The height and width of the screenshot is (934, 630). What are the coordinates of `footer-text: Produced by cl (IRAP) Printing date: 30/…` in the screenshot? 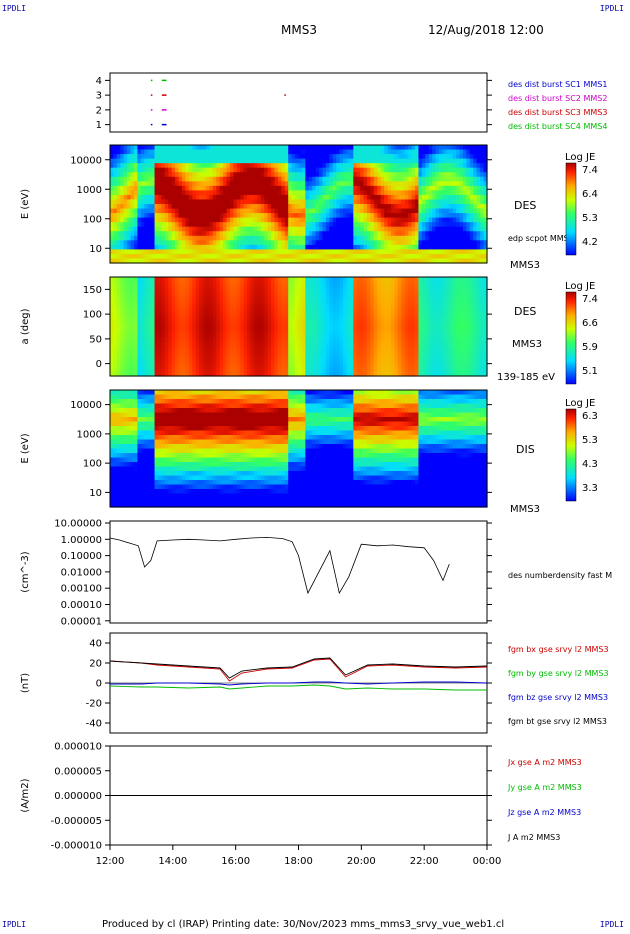 It's located at (303, 924).